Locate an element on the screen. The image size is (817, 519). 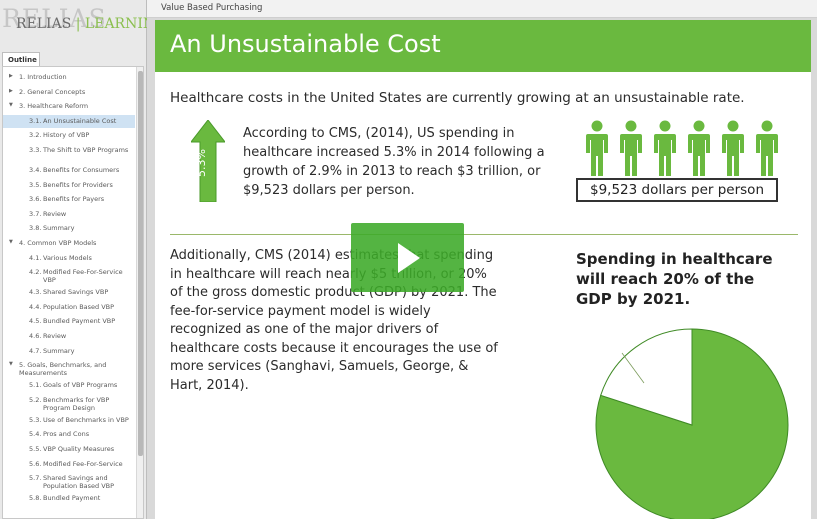
outline-item: 4.1. Various Models is located at coordinates (69, 259).